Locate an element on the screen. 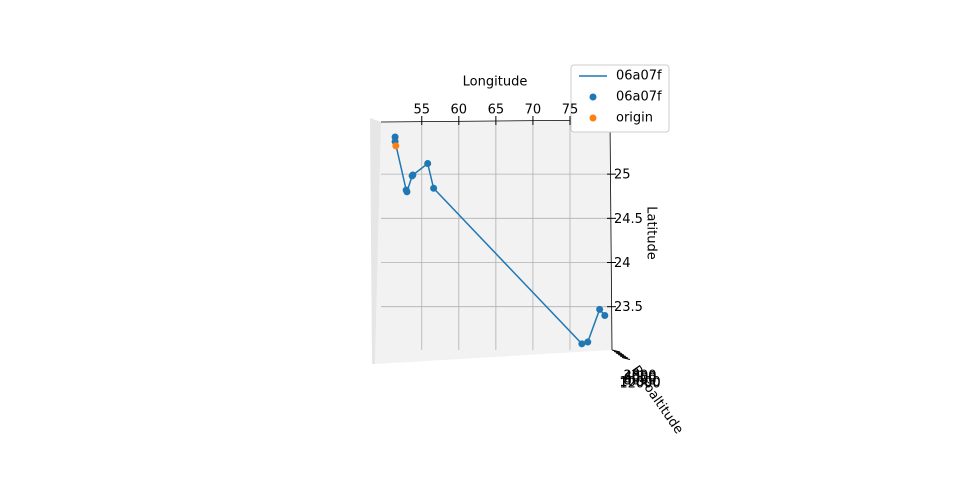  z-tick-label: 6000 is located at coordinates (639, 379).